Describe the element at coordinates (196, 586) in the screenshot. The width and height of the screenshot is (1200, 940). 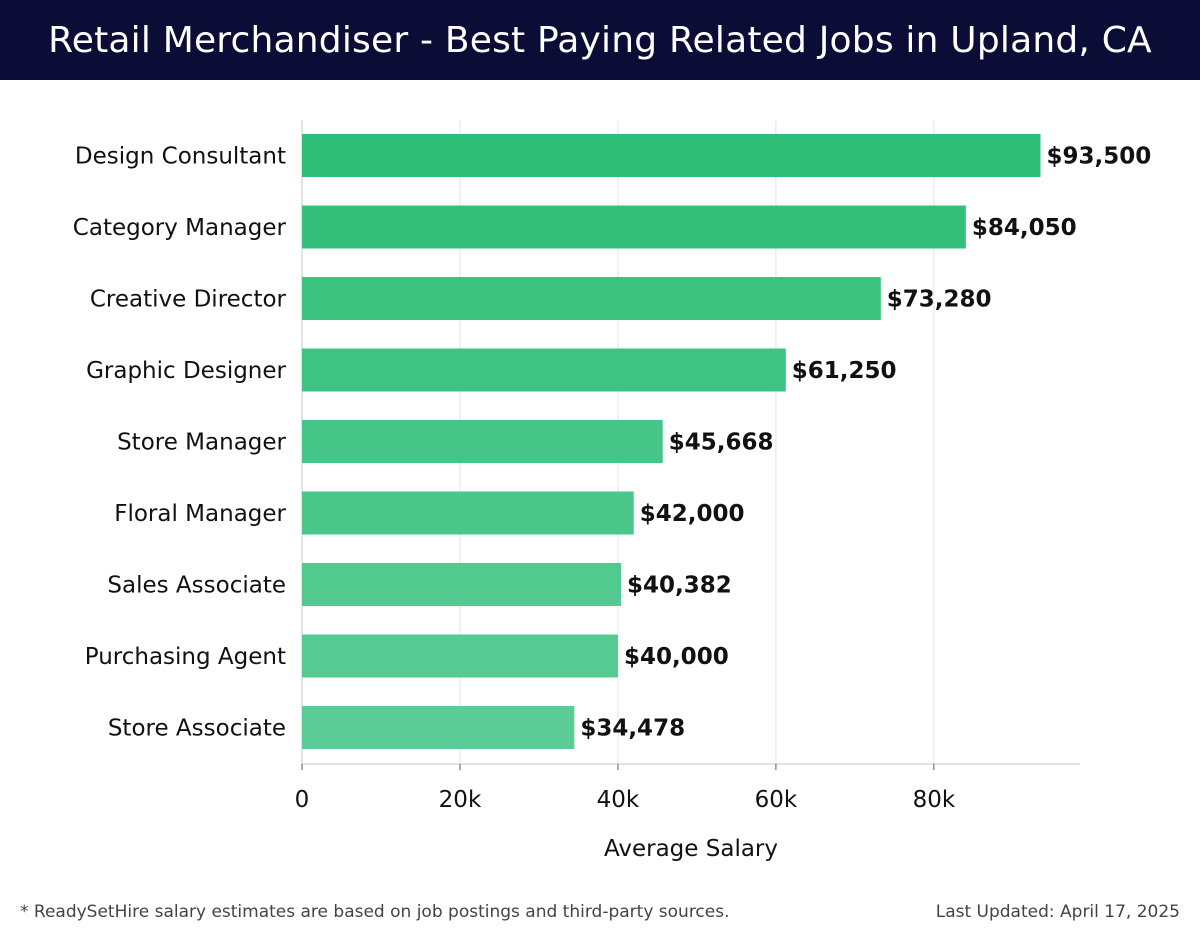
I see `category-label: Sales Associate` at that location.